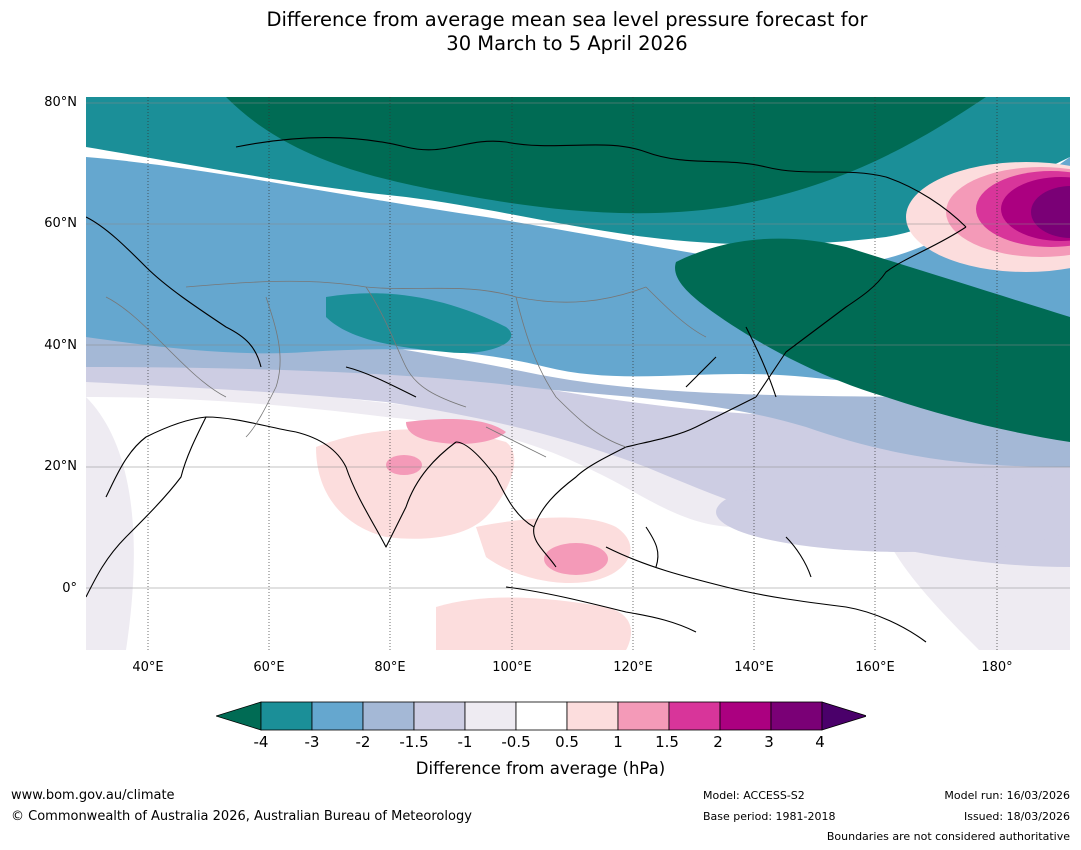 The width and height of the screenshot is (1081, 850). What do you see at coordinates (769, 742) in the screenshot?
I see `colorbar-tick: 3` at bounding box center [769, 742].